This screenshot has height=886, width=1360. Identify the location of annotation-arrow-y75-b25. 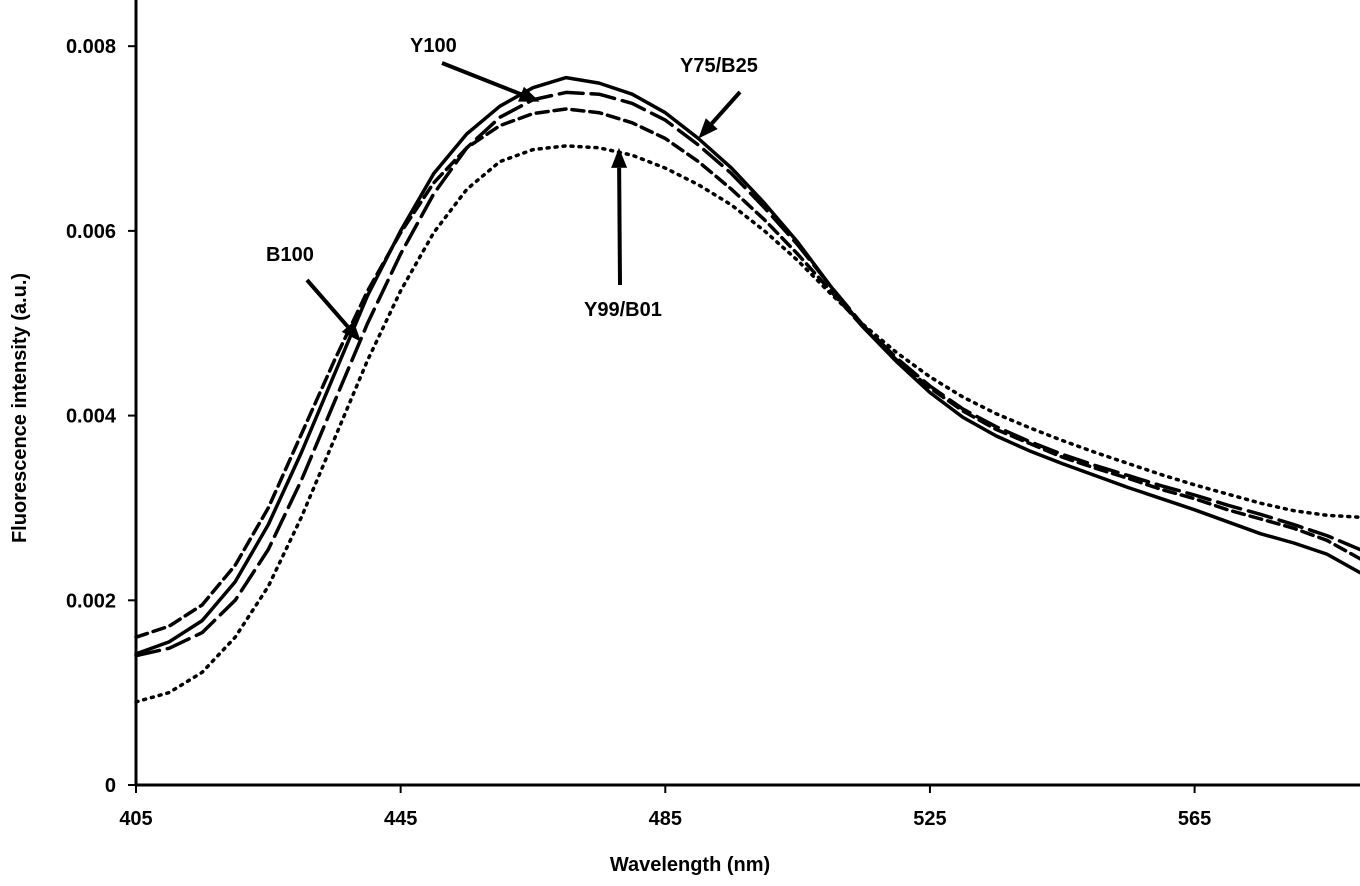
(726, 107).